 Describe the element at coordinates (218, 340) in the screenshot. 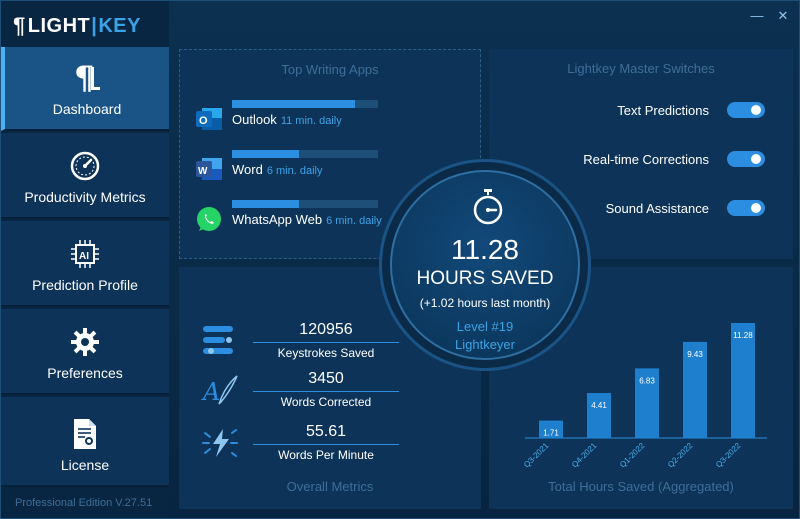

I see `keystrokes-icon` at that location.